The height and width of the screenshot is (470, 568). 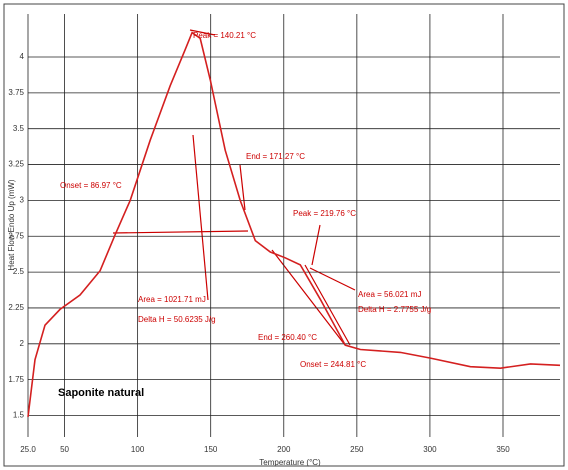 What do you see at coordinates (172, 299) in the screenshot?
I see `annotation: Area = 1021.71 mJ` at bounding box center [172, 299].